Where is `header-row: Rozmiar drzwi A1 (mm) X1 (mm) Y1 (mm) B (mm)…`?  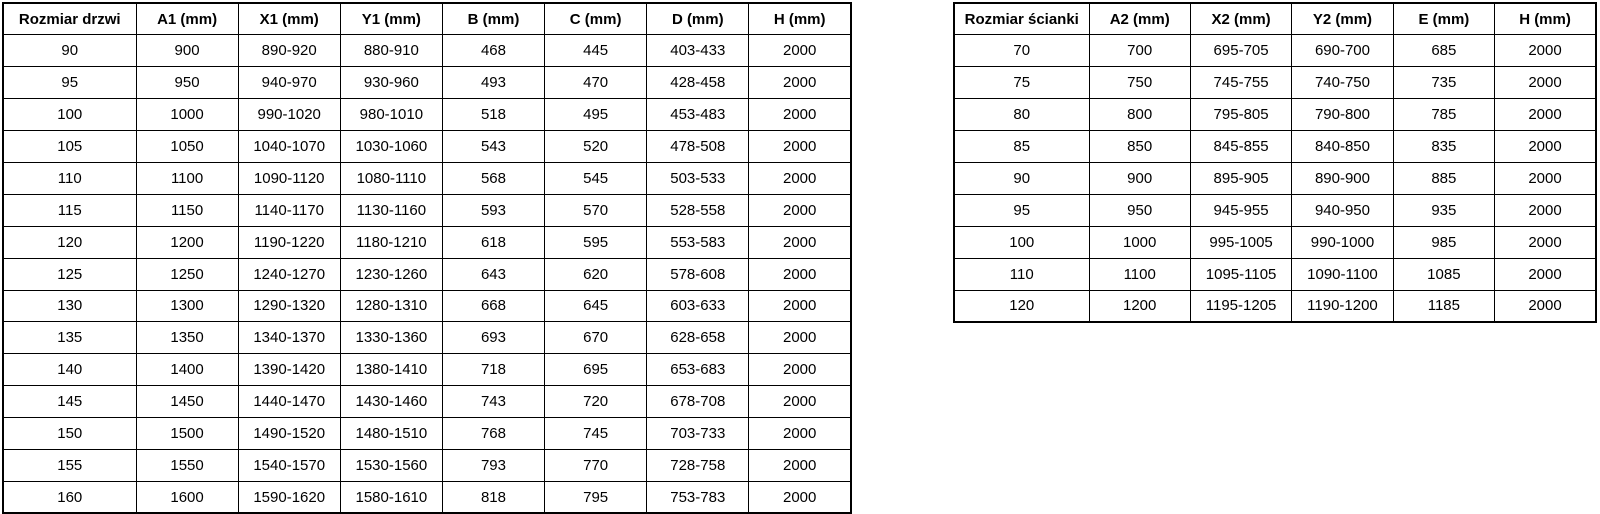
header-row: Rozmiar drzwi A1 (mm) X1 (mm) Y1 (mm) B (mm)… is located at coordinates (427, 19).